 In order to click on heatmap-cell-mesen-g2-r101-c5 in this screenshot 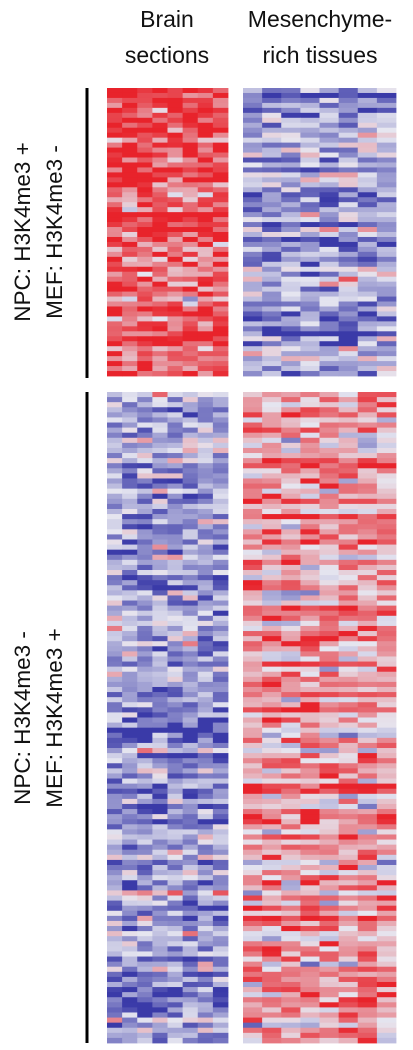, I will do `click(348, 908)`.